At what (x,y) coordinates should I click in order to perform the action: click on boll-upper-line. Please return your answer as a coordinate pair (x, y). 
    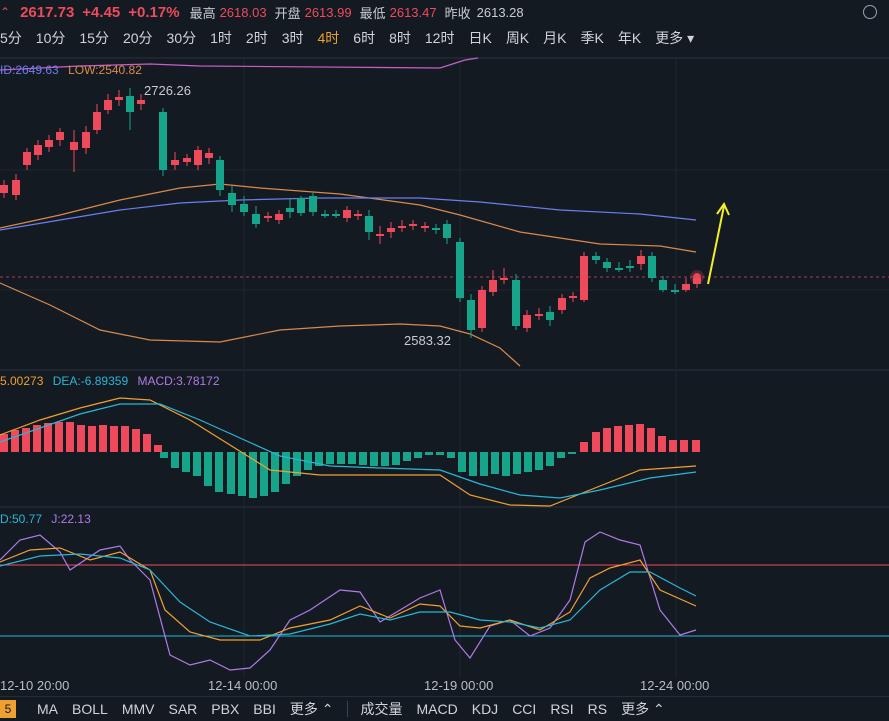
    Looking at the image, I should click on (239, 64).